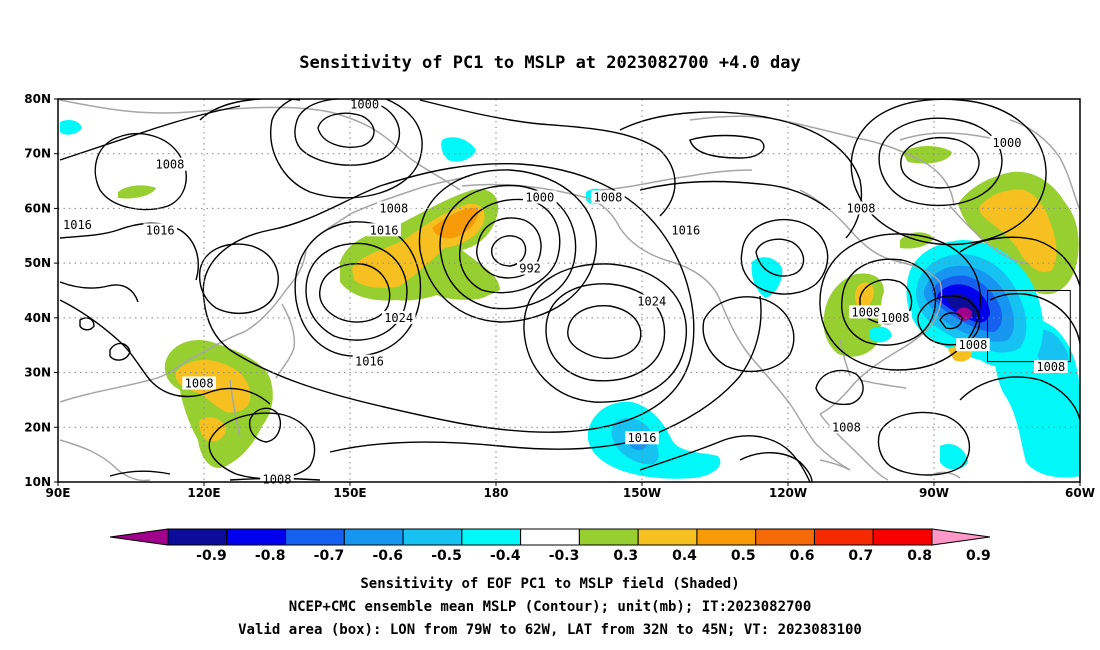 The height and width of the screenshot is (650, 1100). I want to click on colorbar-label: 0.3, so click(625, 556).